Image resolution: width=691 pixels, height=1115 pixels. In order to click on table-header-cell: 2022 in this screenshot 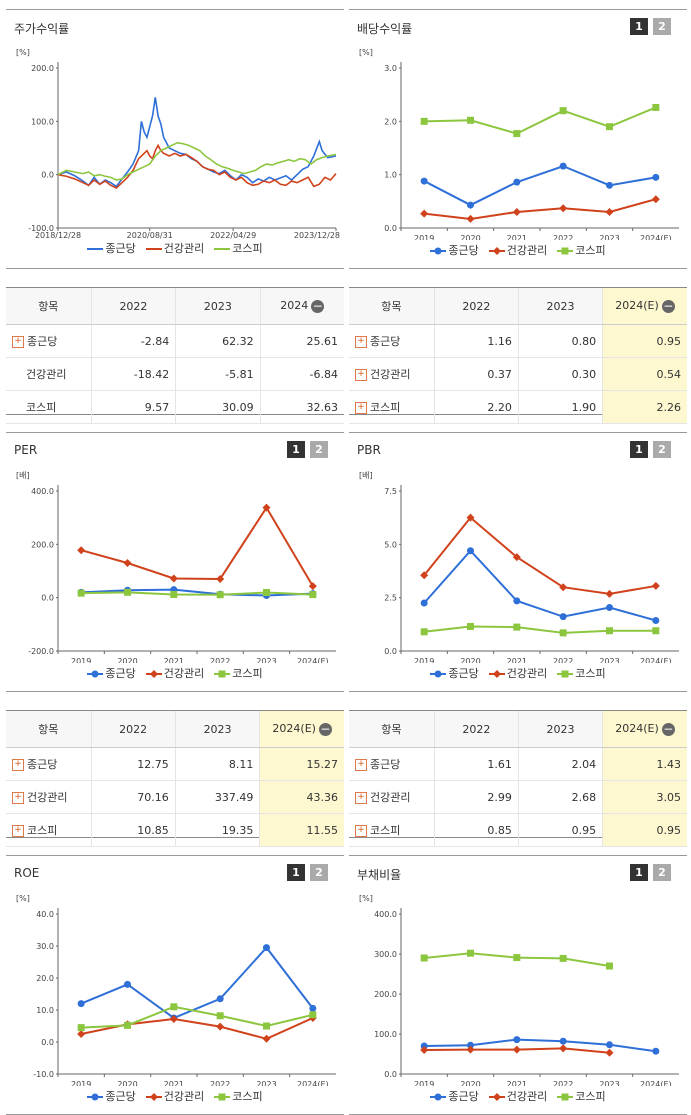, I will do `click(133, 306)`.